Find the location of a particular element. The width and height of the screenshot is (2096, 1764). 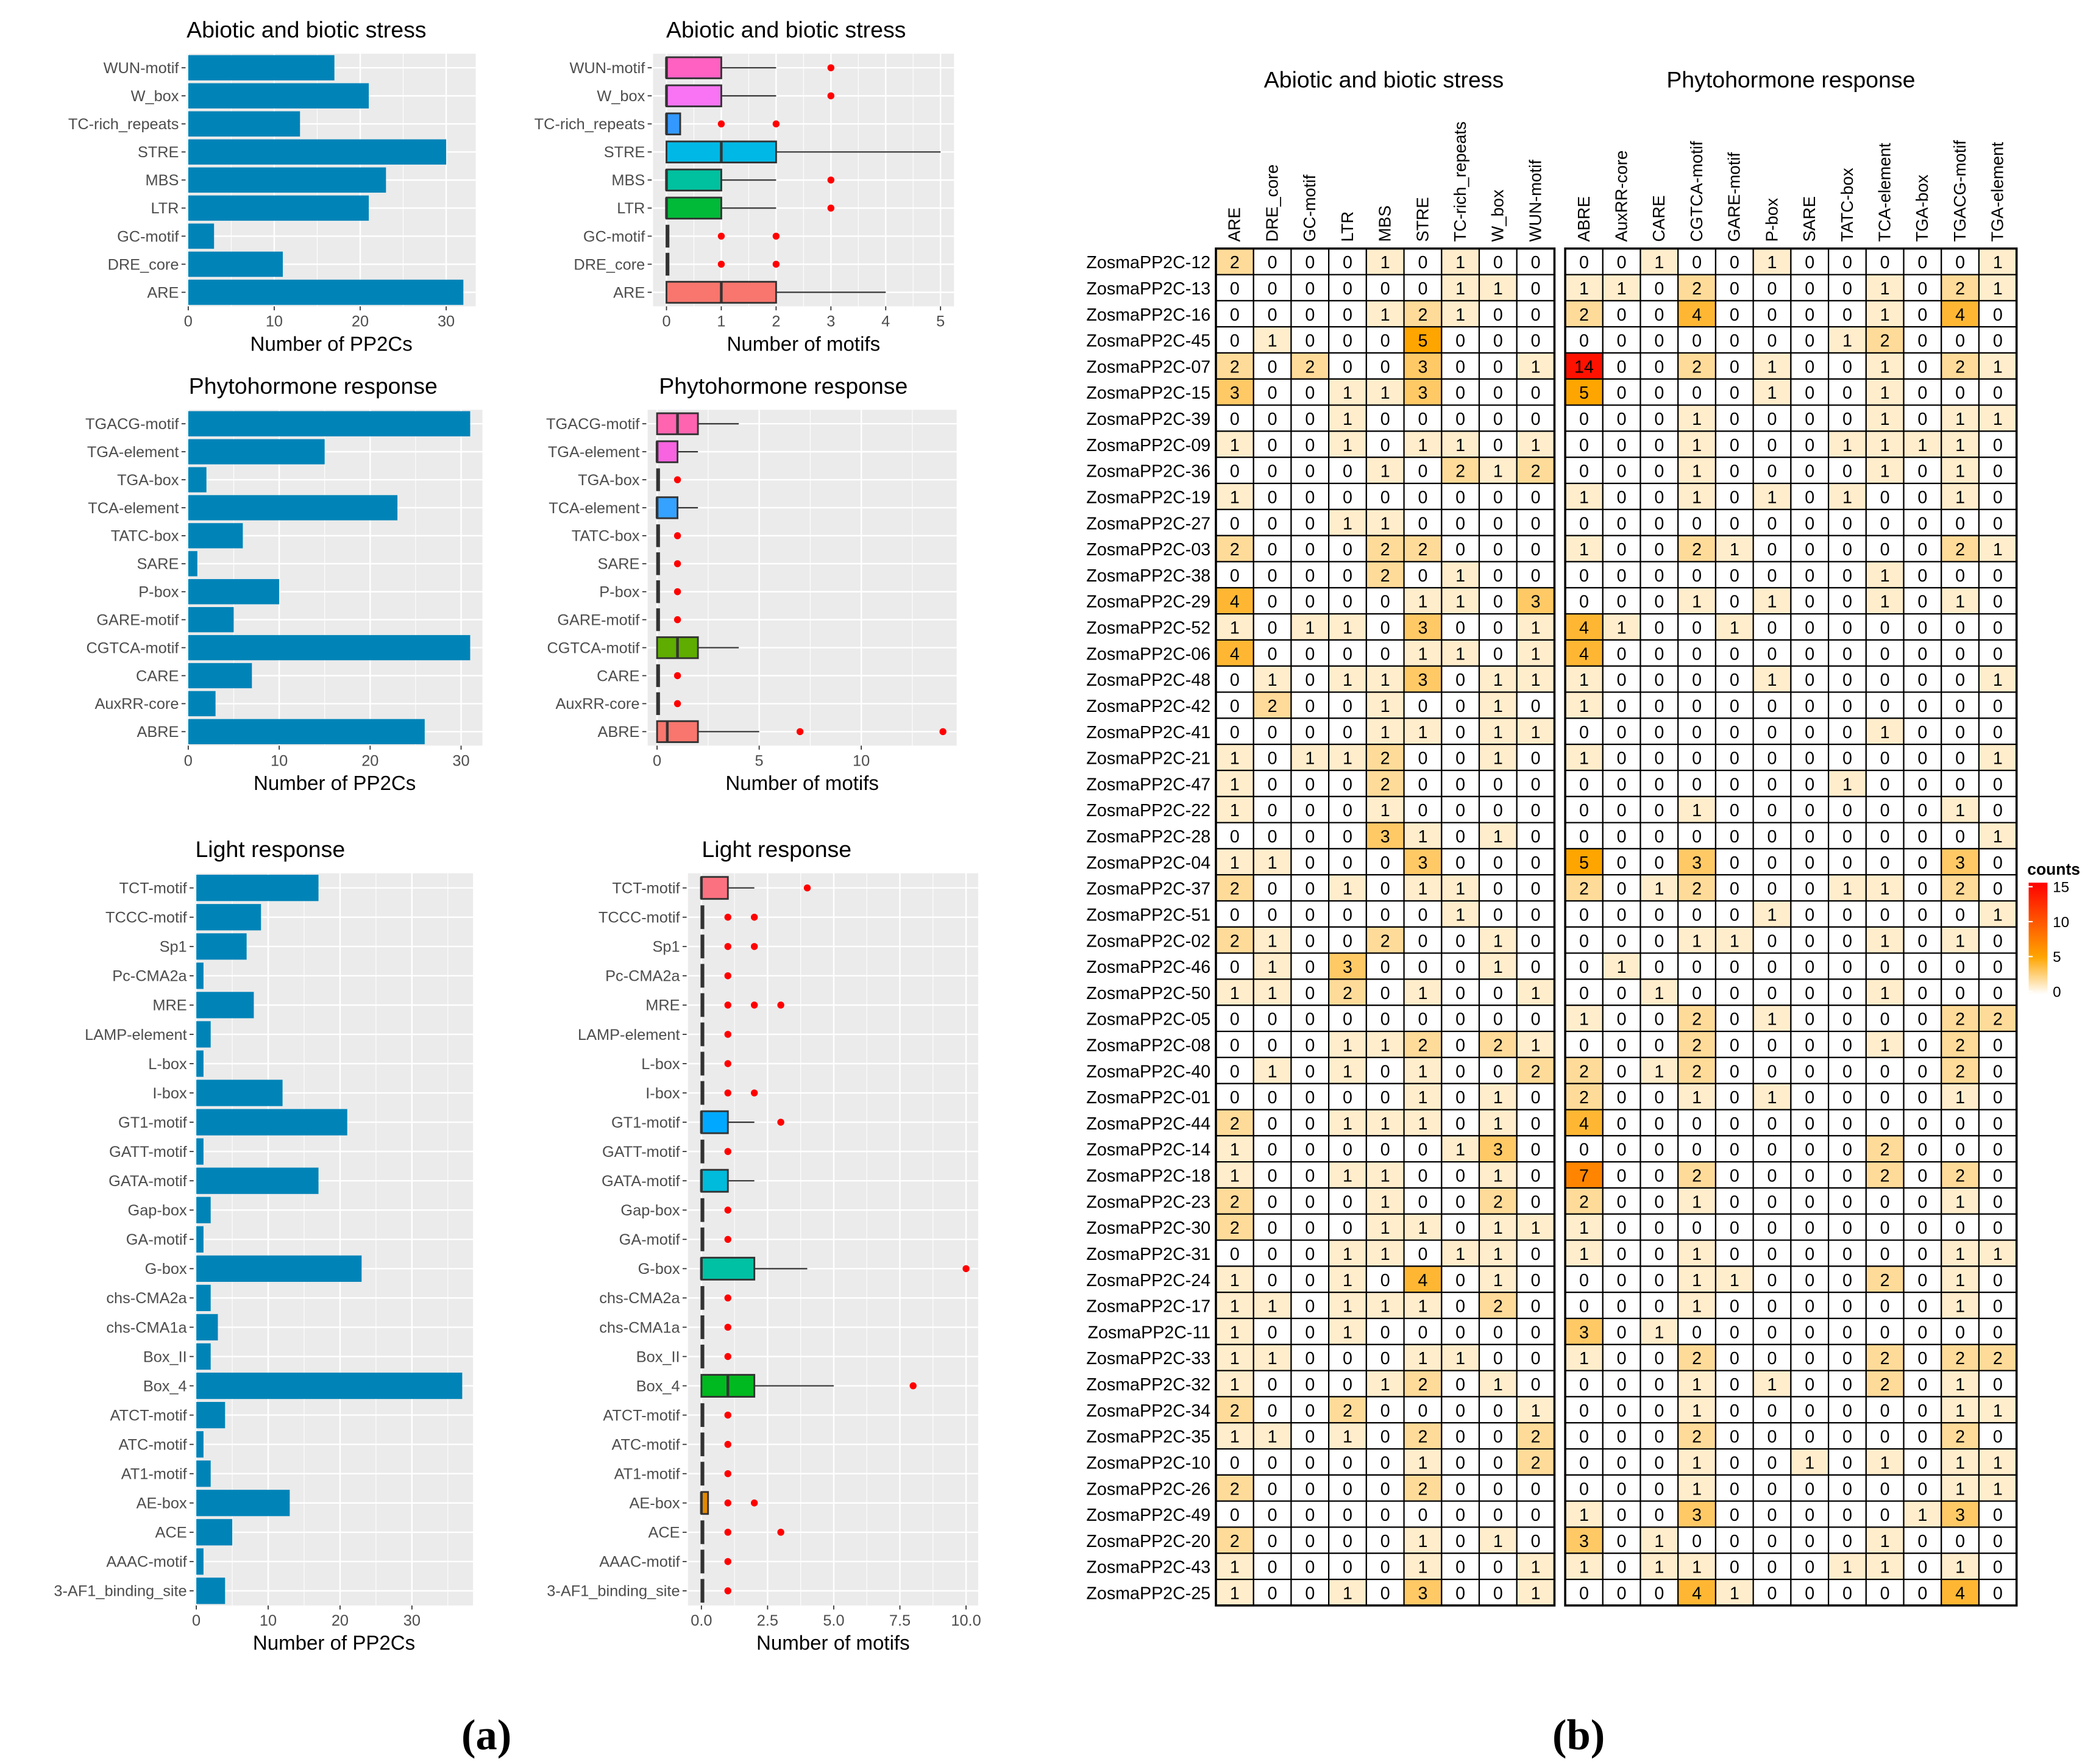

heatmap-column-label: TGA-box is located at coordinates (1922, 207).